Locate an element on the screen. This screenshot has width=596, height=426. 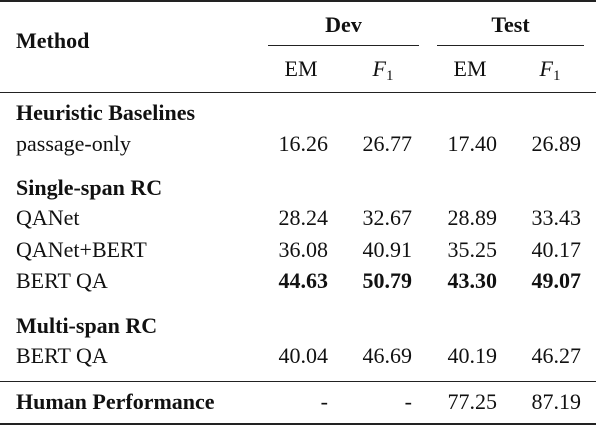
row-method: passage-only is located at coordinates (73, 143).